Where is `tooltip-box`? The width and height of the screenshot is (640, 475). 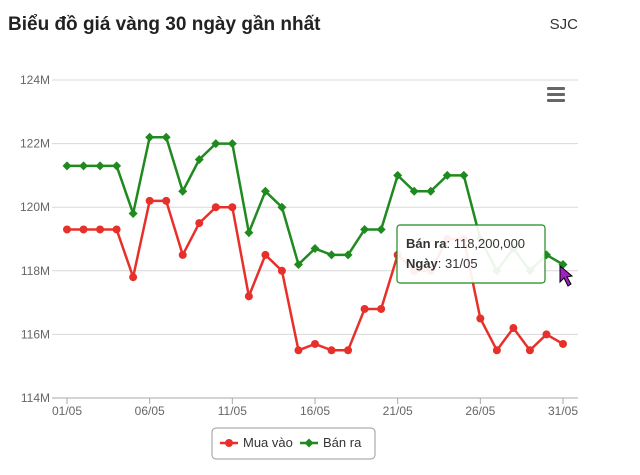 tooltip-box is located at coordinates (471, 254).